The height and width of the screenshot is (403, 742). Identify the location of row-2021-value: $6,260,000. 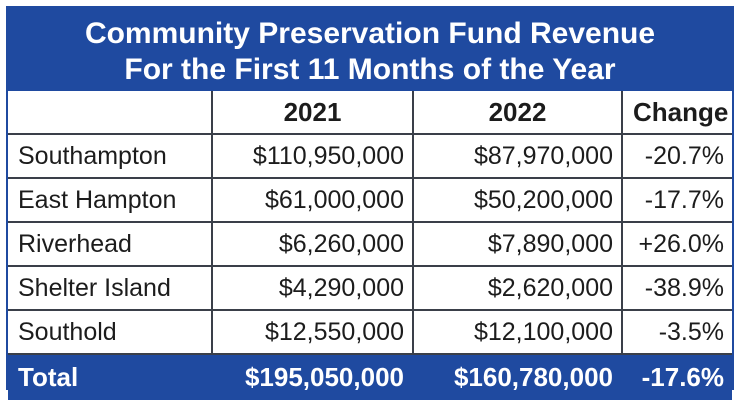
(312, 244).